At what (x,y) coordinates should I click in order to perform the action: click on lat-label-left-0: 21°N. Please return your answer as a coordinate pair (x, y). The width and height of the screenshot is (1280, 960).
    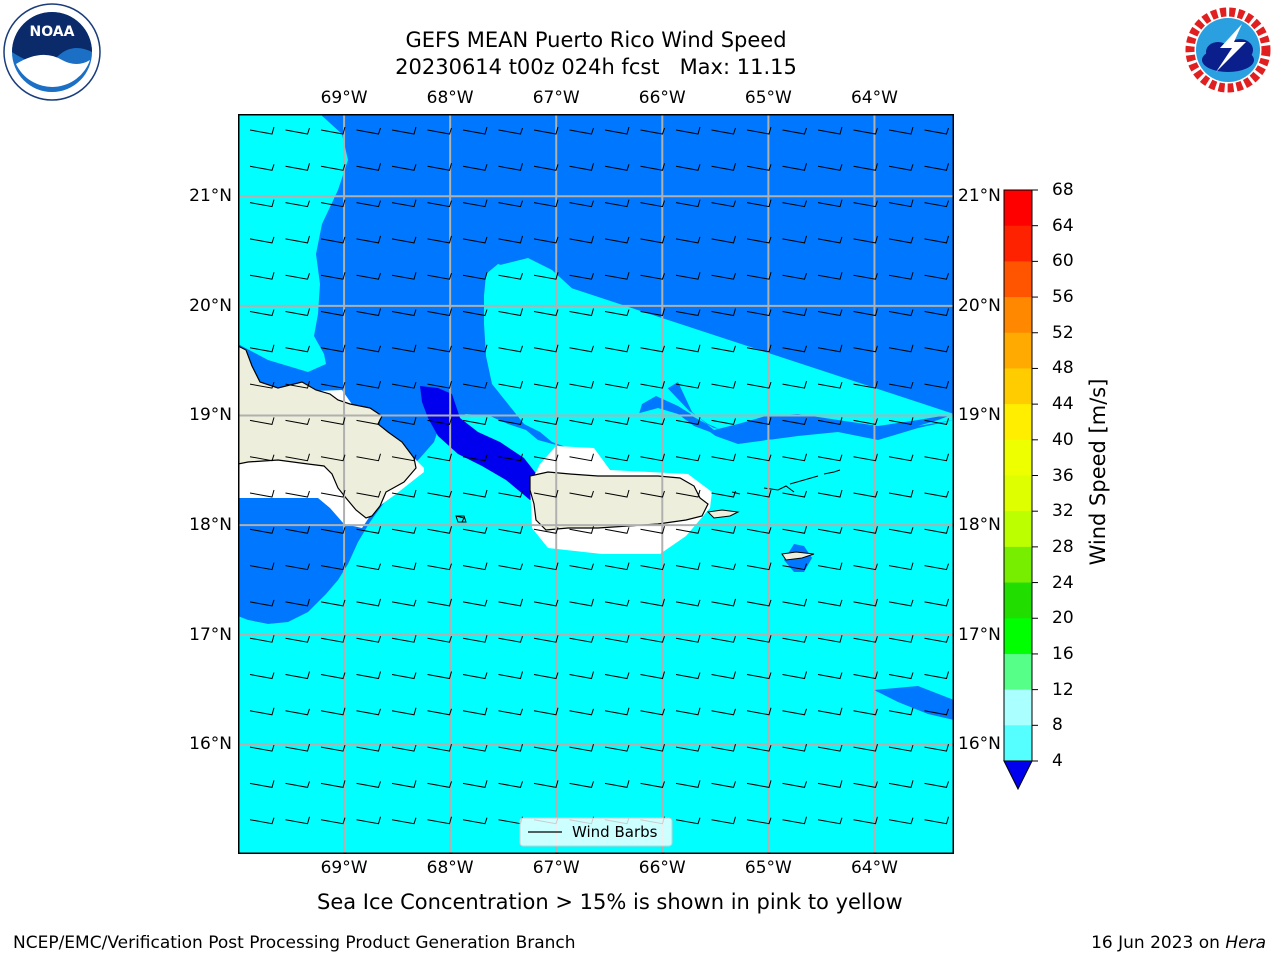
    Looking at the image, I should click on (210, 196).